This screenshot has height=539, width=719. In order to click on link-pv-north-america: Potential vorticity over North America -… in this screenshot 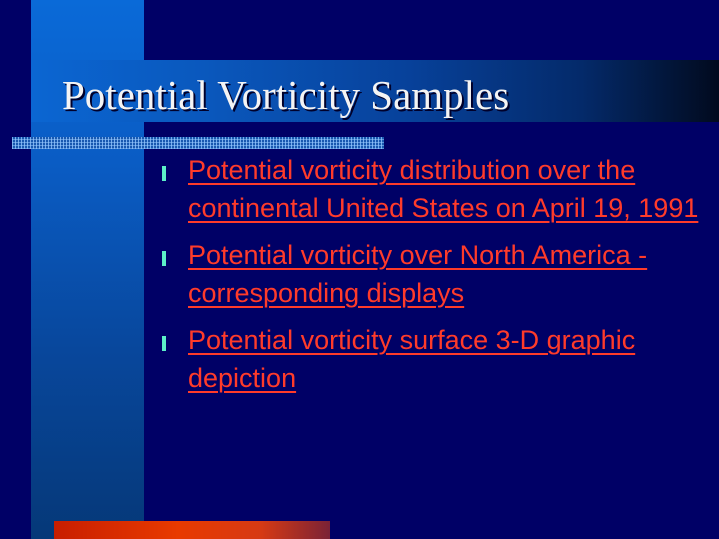, I will do `click(418, 274)`.